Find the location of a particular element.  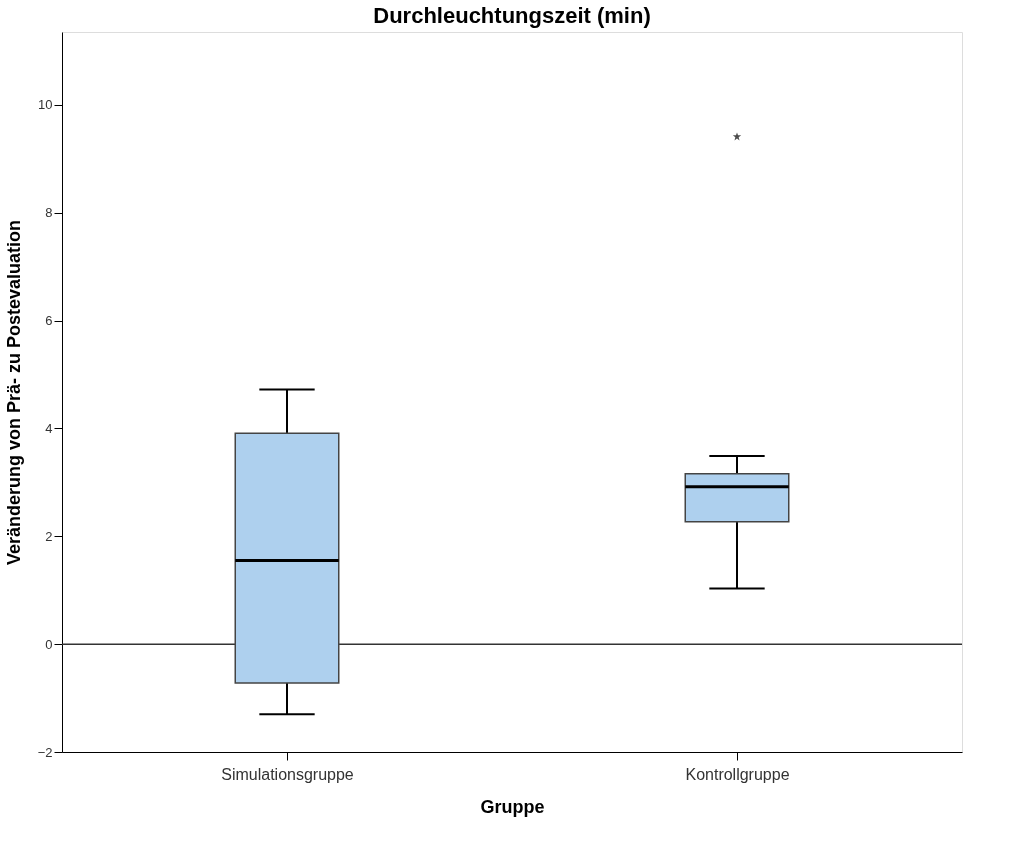

x-tick-label: Kontrollgruppe is located at coordinates (737, 774).